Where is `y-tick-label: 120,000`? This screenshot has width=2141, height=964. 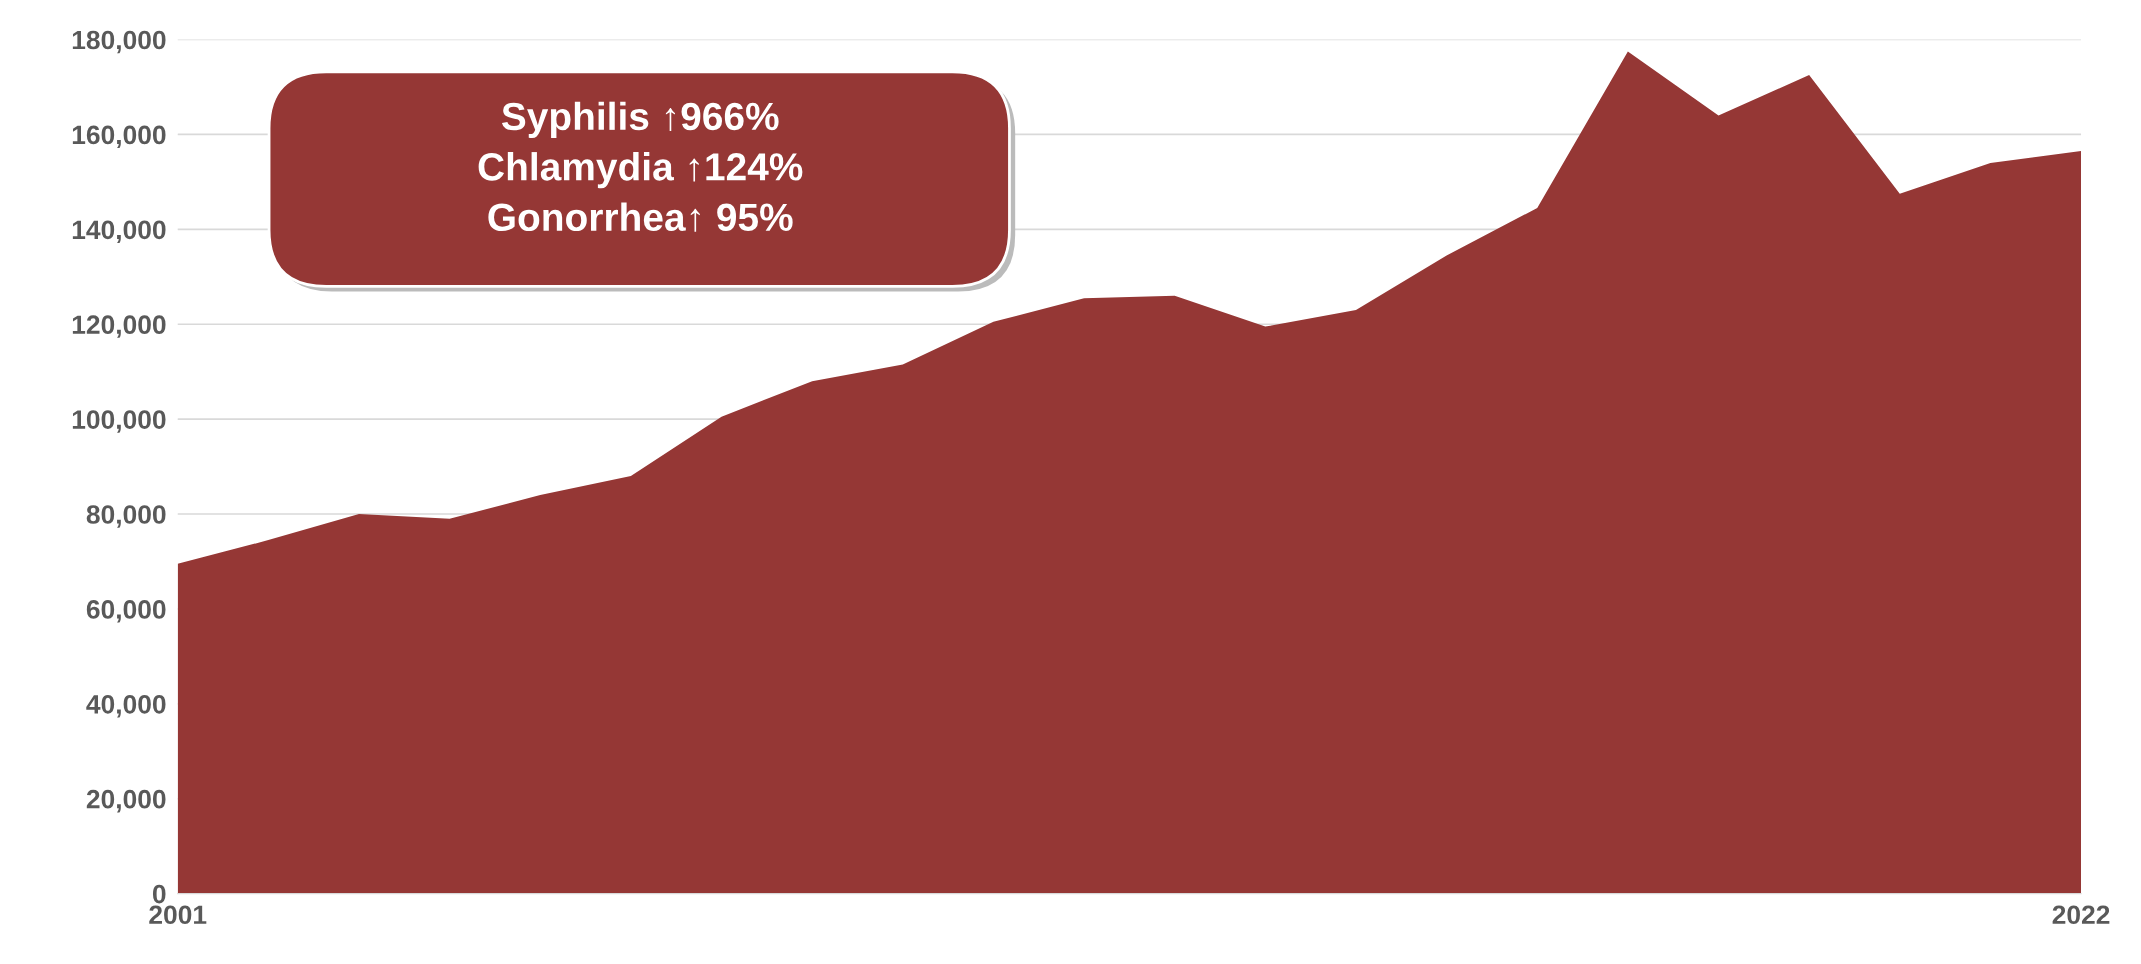
y-tick-label: 120,000 is located at coordinates (119, 326).